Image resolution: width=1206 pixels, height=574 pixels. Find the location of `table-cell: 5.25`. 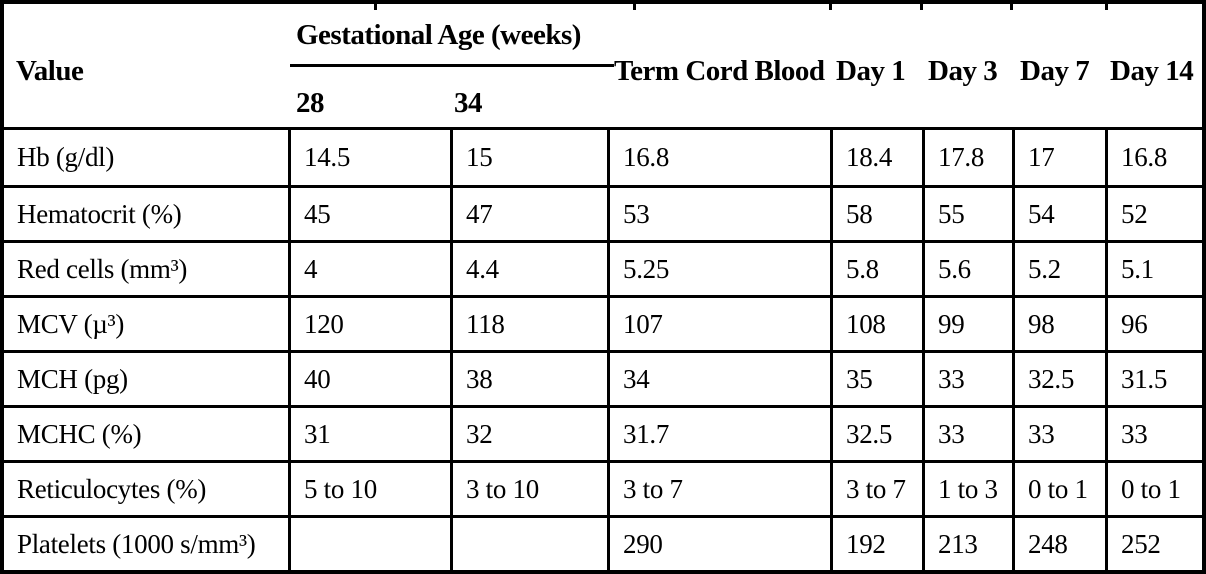

table-cell: 5.25 is located at coordinates (718, 269).